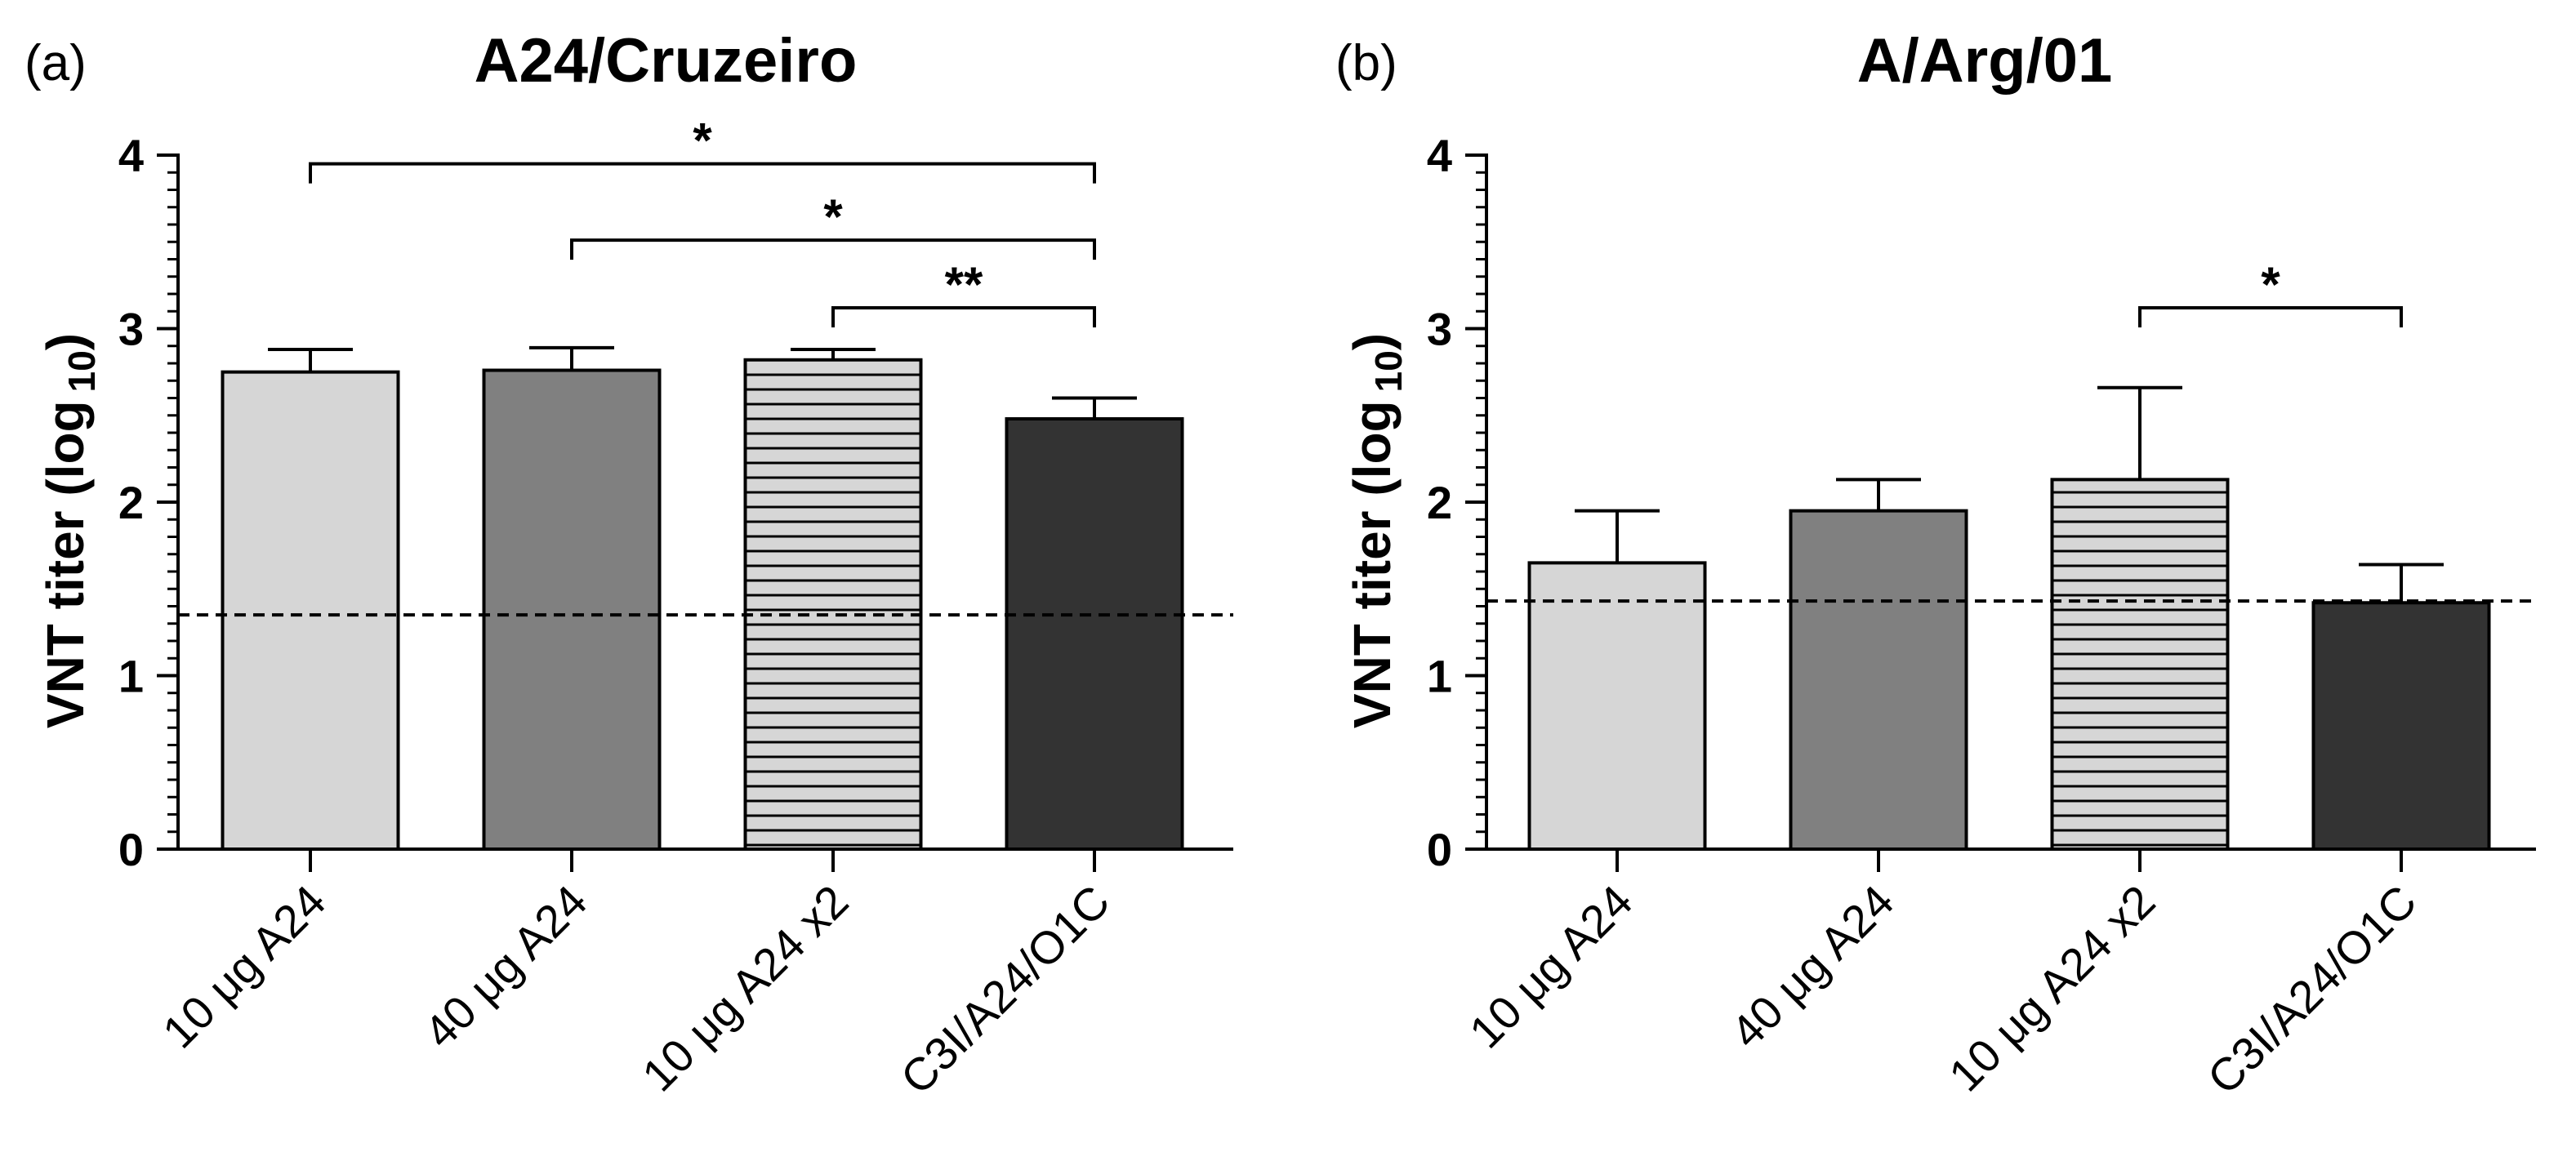 This screenshot has height=1170, width=2576. I want to click on panel-a-significance-bracket-1: *, so click(702, 148).